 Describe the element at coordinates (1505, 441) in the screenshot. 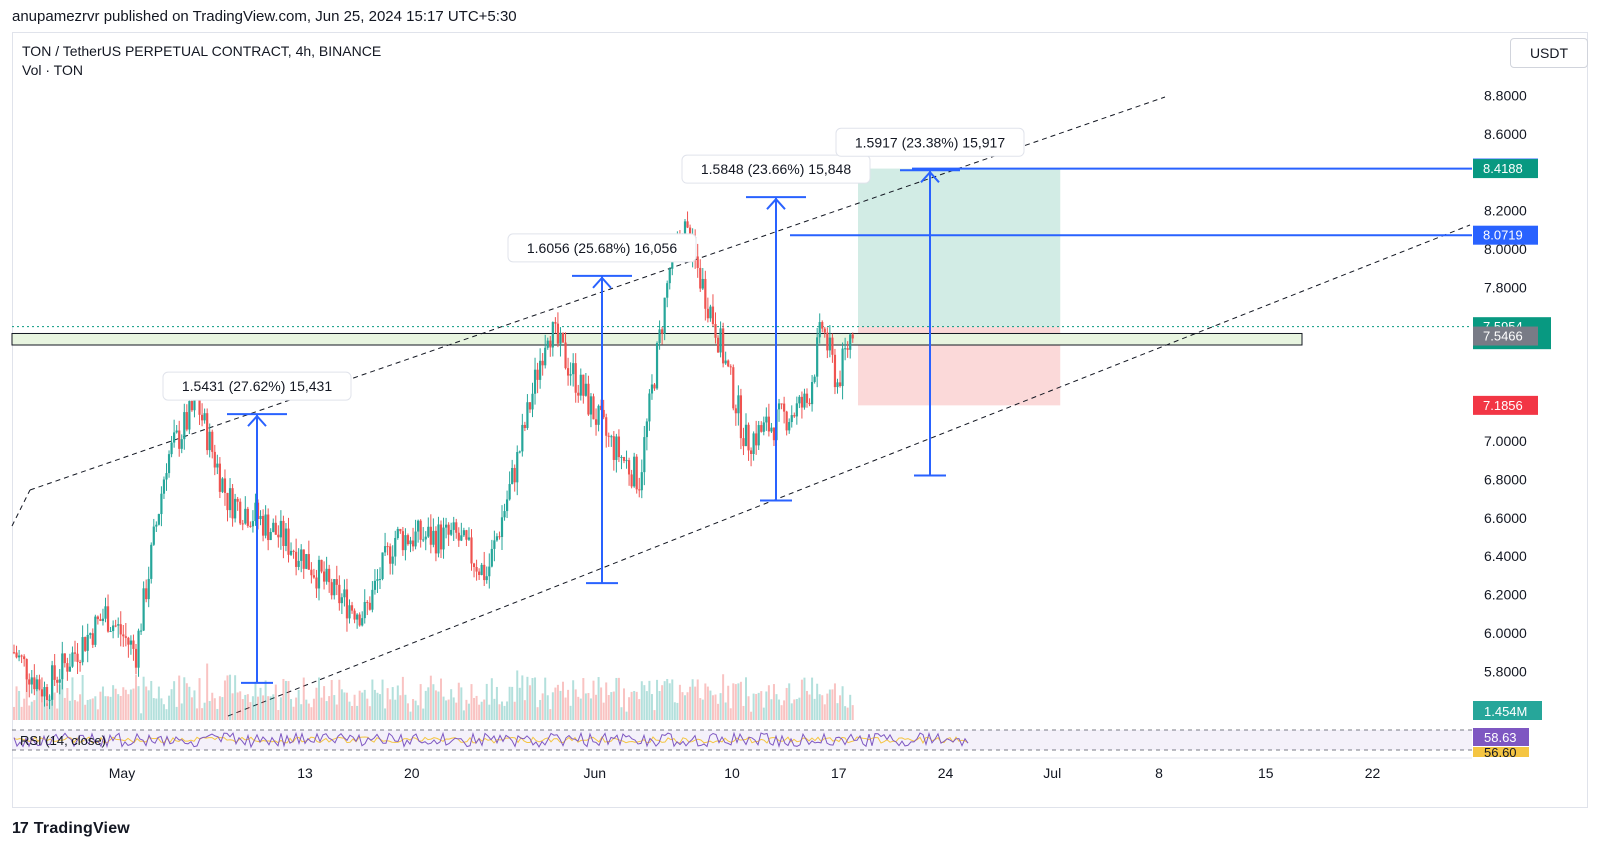

I see `price-tick-label: 7.0000` at that location.